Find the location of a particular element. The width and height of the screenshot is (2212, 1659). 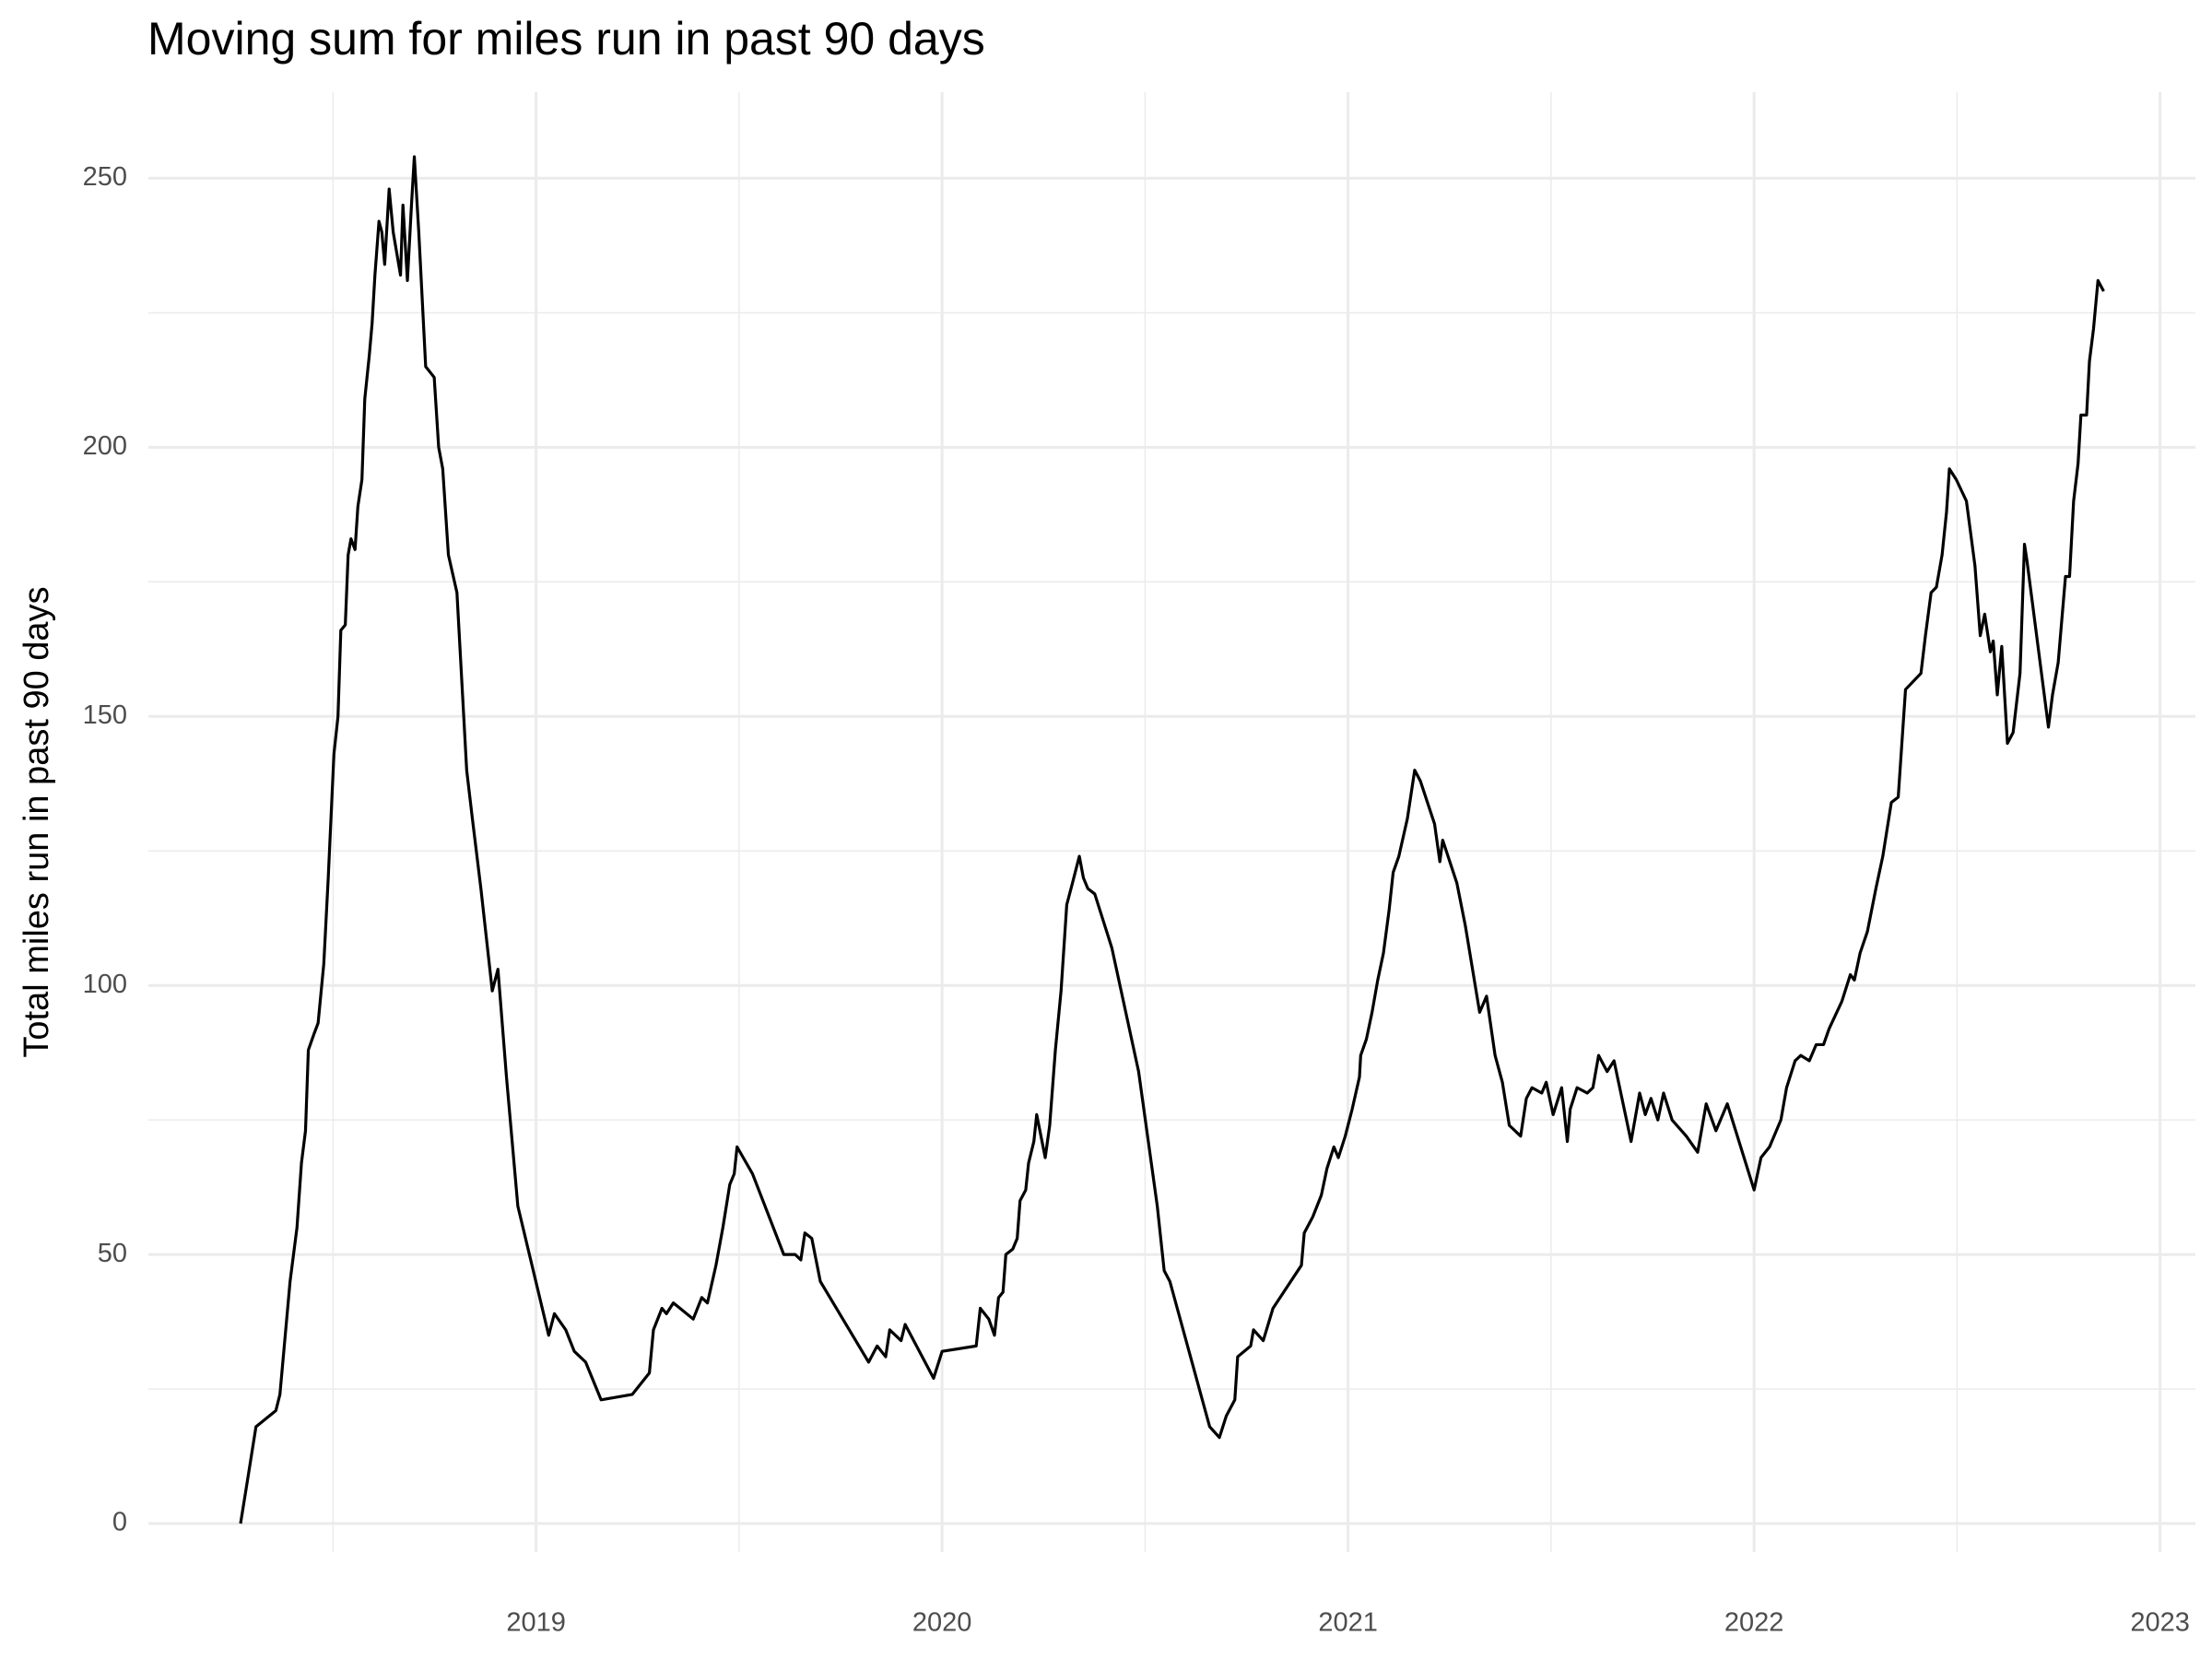

y-axis-label: Total miles run in past 90 days is located at coordinates (37, 821).